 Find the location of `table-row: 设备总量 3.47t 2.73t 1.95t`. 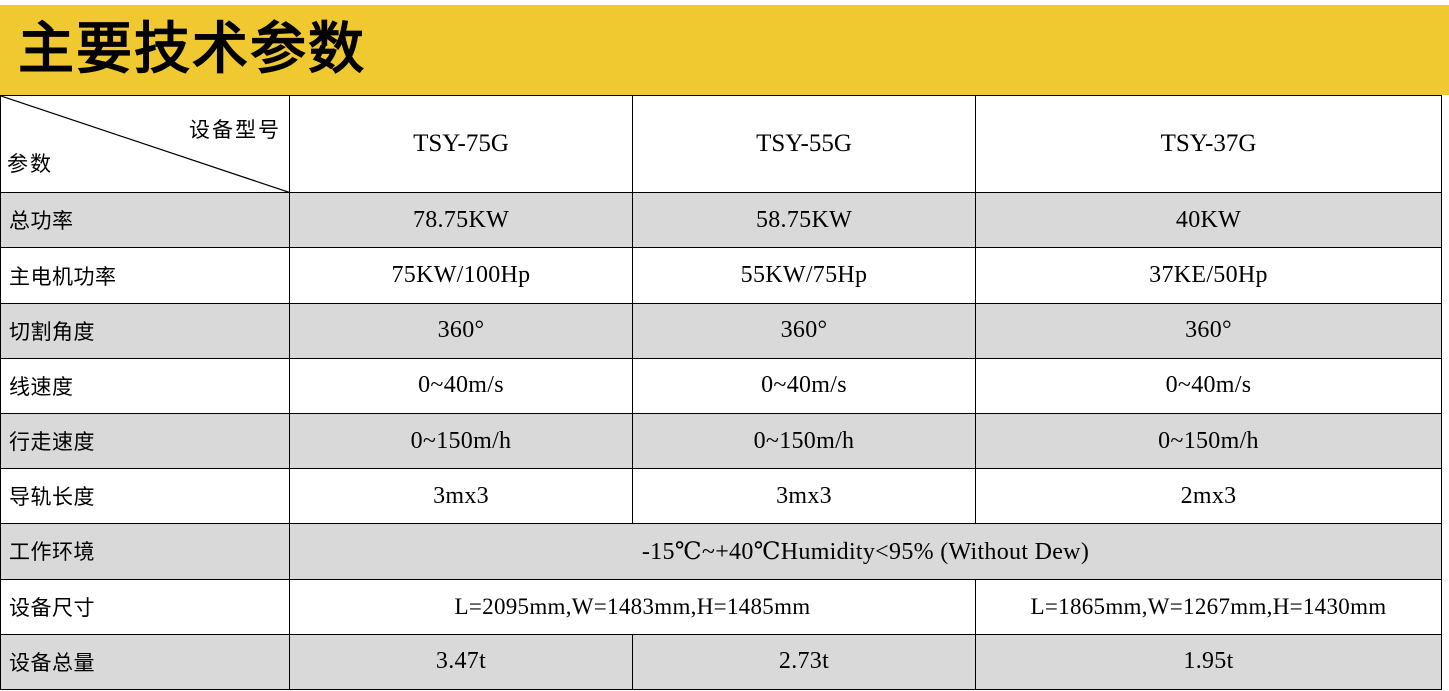

table-row: 设备总量 3.47t 2.73t 1.95t is located at coordinates (721, 662).